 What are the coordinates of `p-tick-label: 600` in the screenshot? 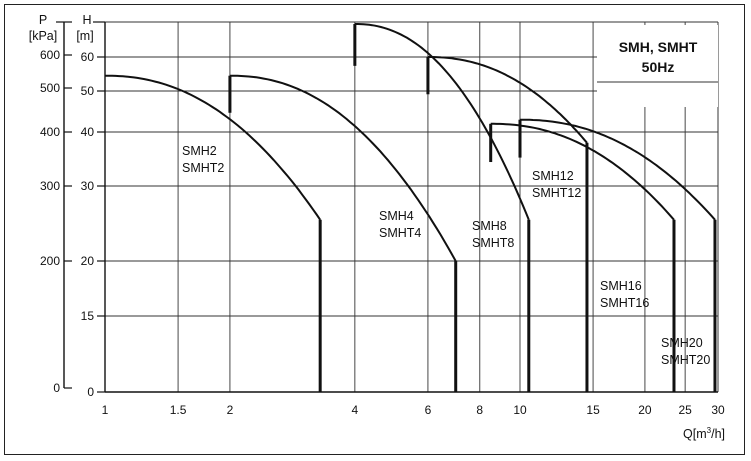 It's located at (50, 55).